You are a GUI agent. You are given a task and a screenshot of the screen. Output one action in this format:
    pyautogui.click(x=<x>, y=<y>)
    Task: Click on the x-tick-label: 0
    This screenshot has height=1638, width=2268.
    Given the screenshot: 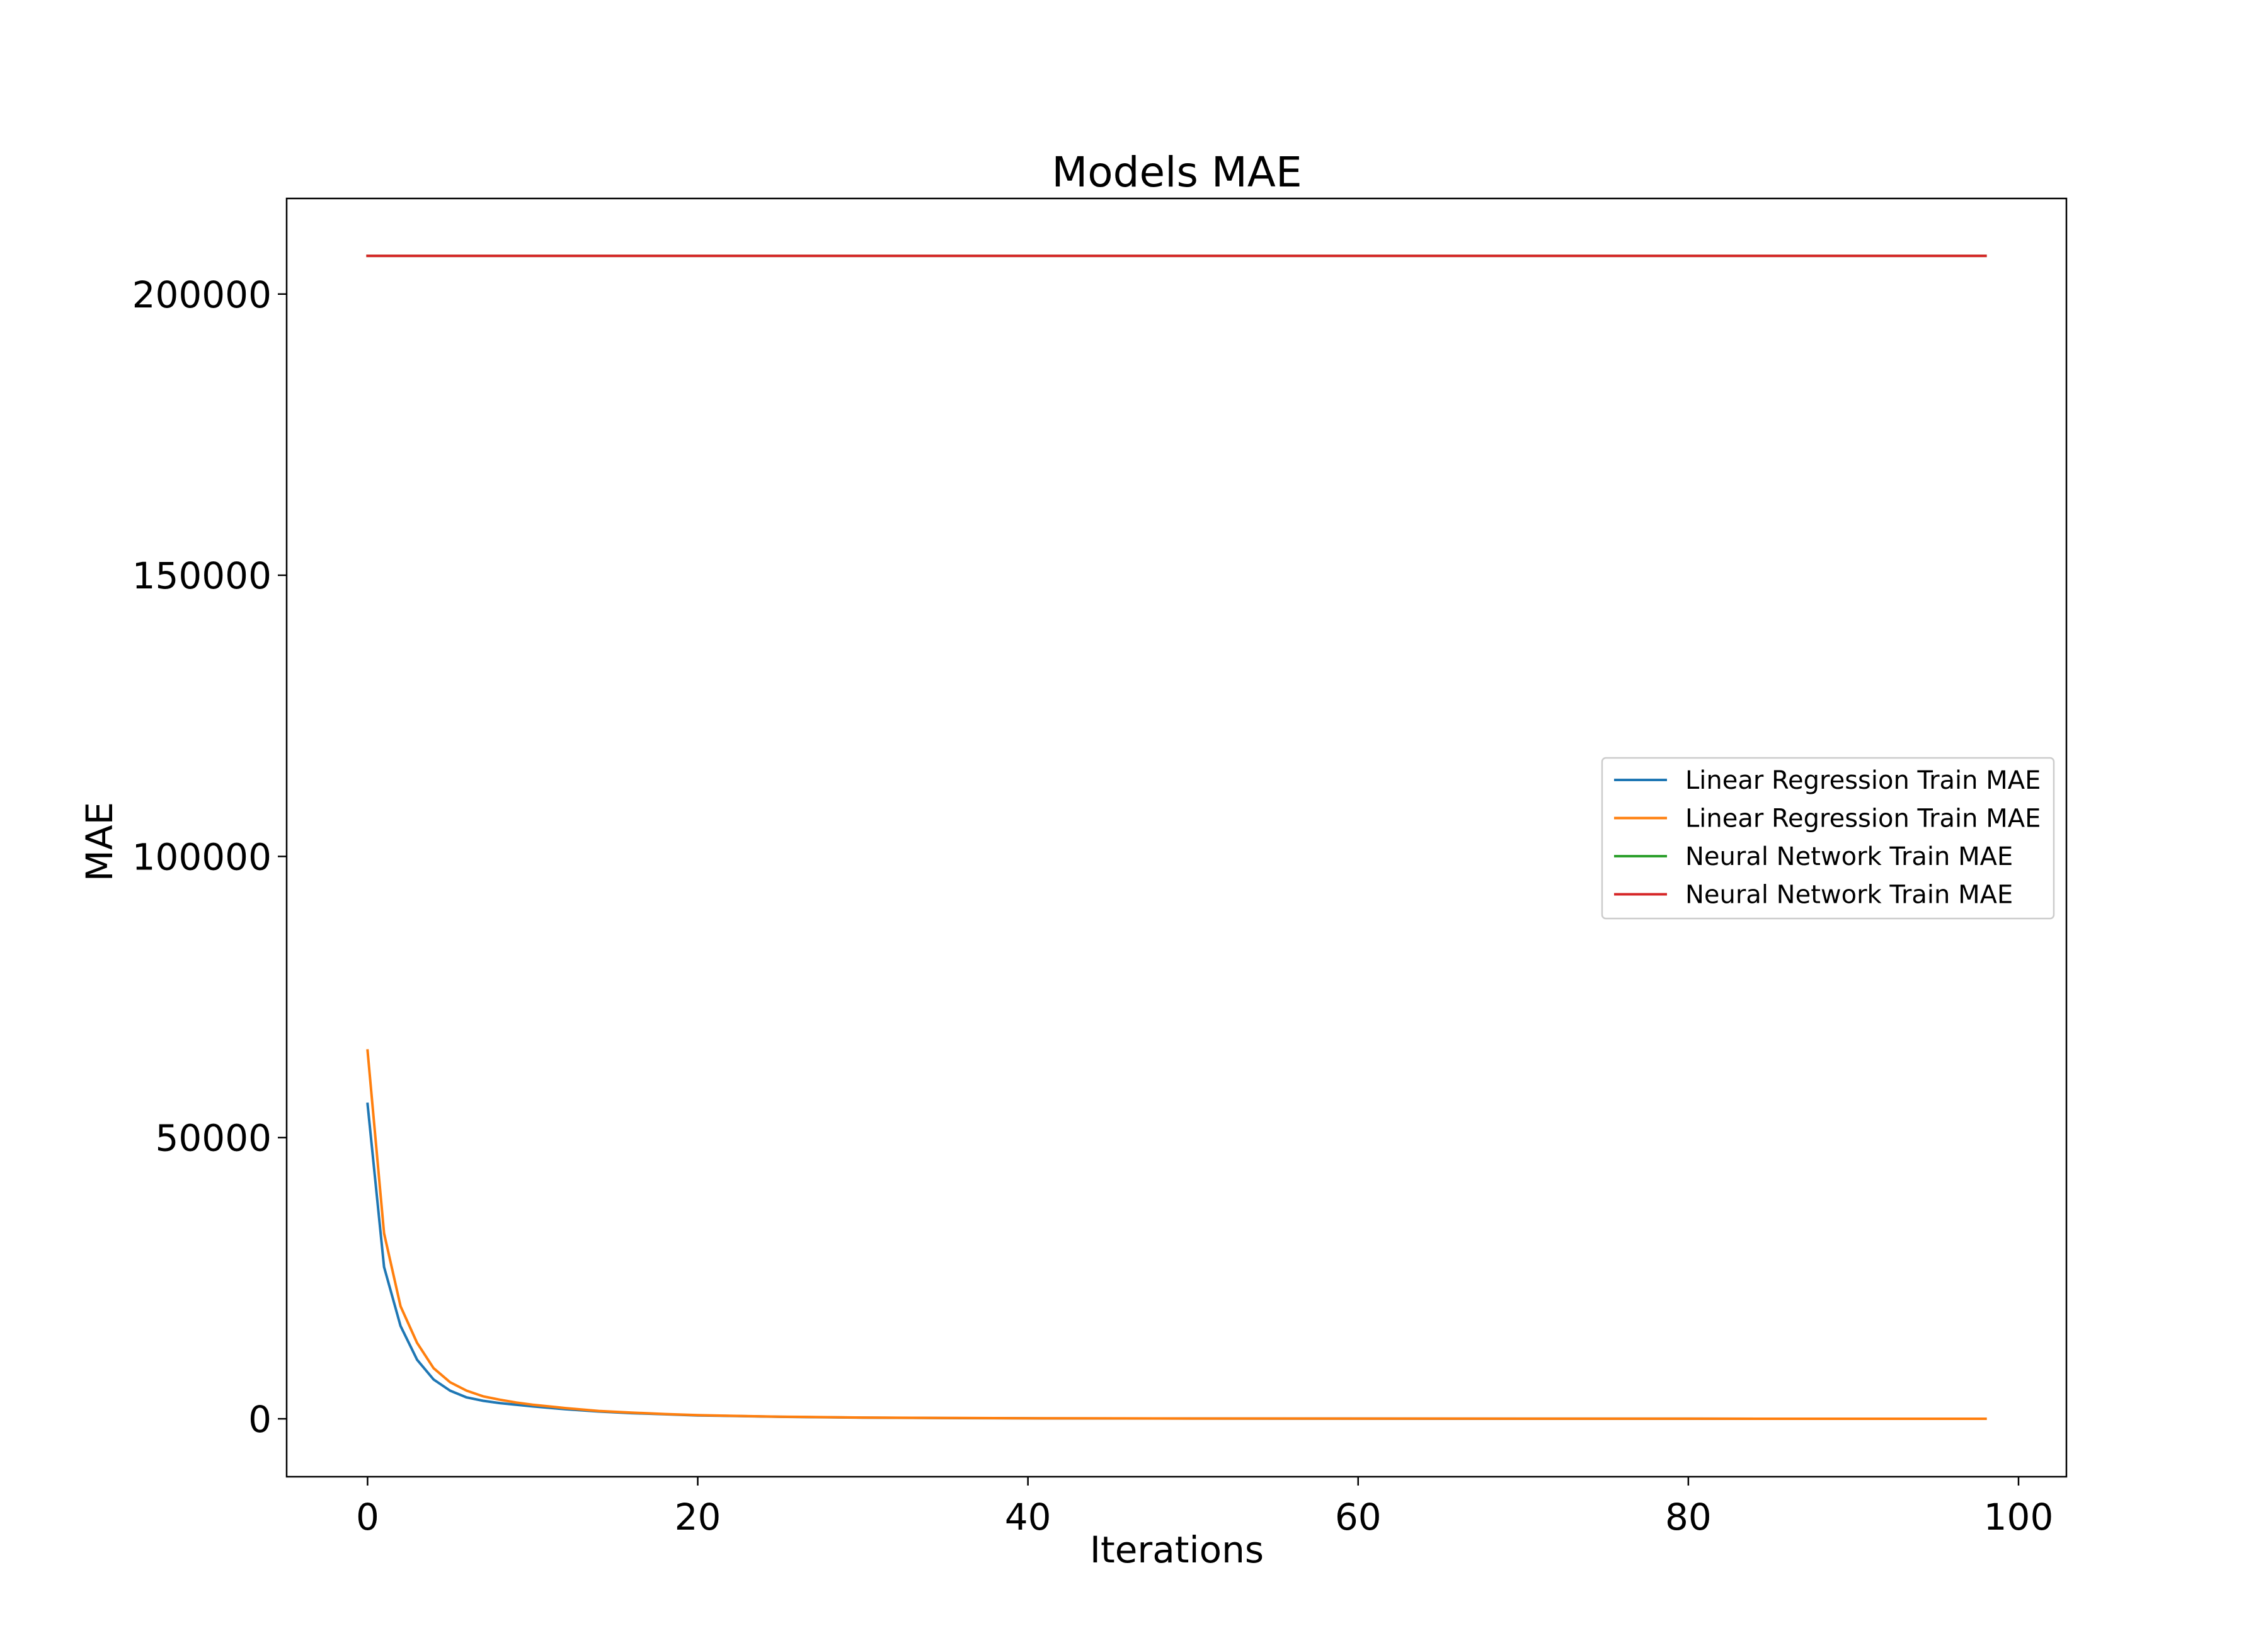 What is the action you would take?
    pyautogui.click(x=367, y=1517)
    